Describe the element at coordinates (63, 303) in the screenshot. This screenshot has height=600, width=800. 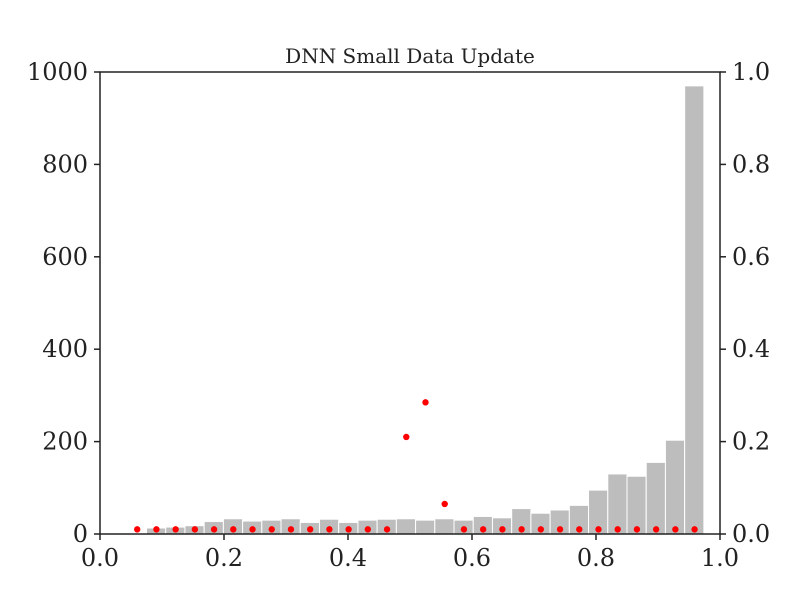
I see `left-y-axis: 0 200 400 600 800 1000` at that location.